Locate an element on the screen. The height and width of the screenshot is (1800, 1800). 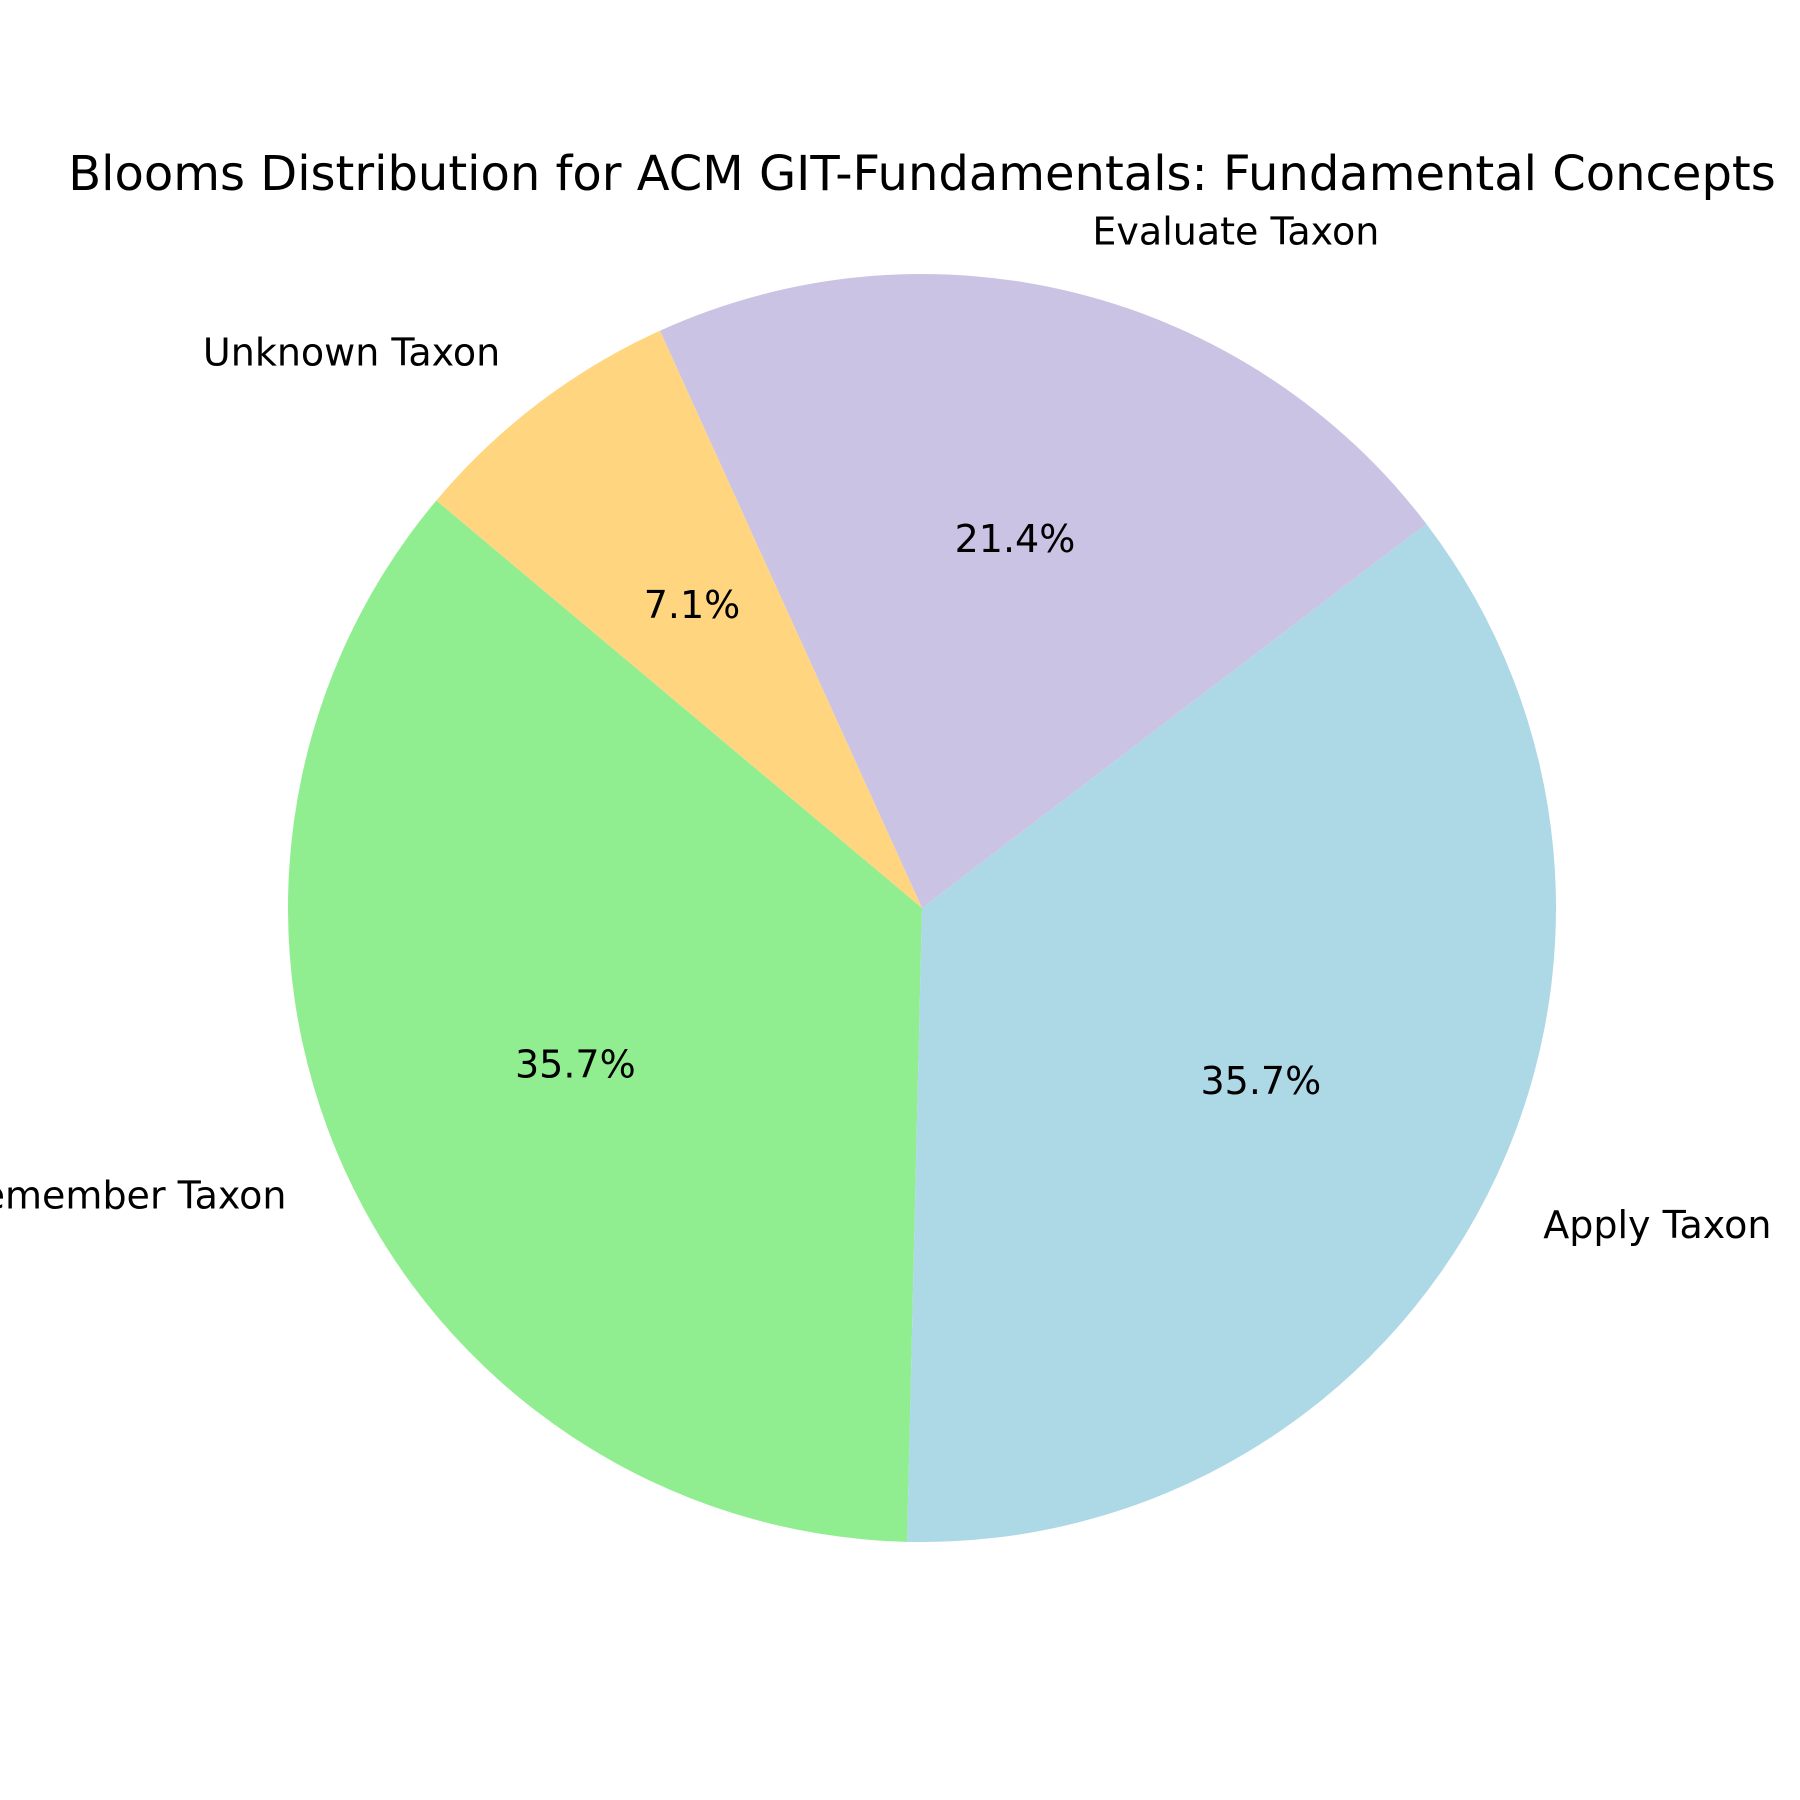
slice-percent-label: 7.1% is located at coordinates (692, 605).